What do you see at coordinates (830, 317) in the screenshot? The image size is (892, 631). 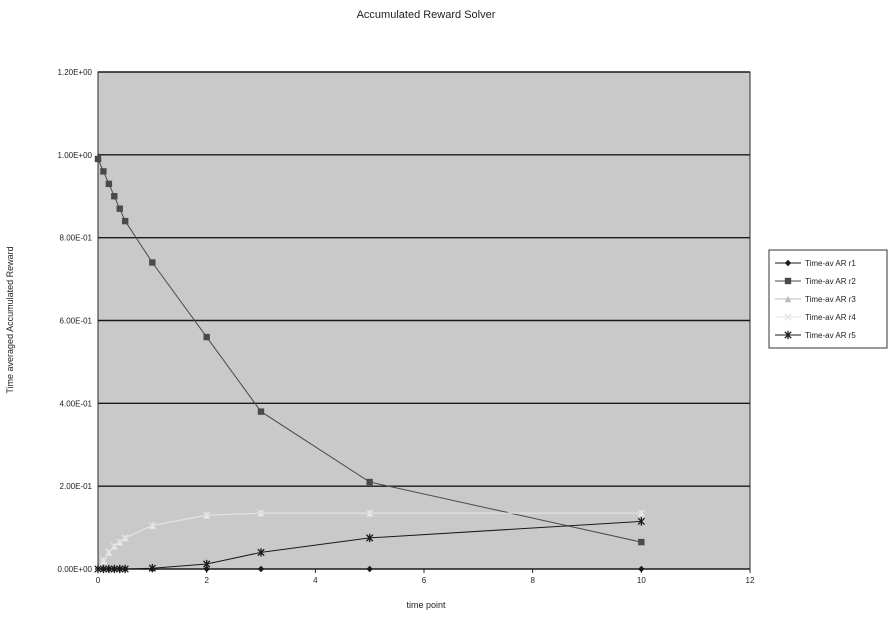 I see `legend-label: Time-av AR r4` at bounding box center [830, 317].